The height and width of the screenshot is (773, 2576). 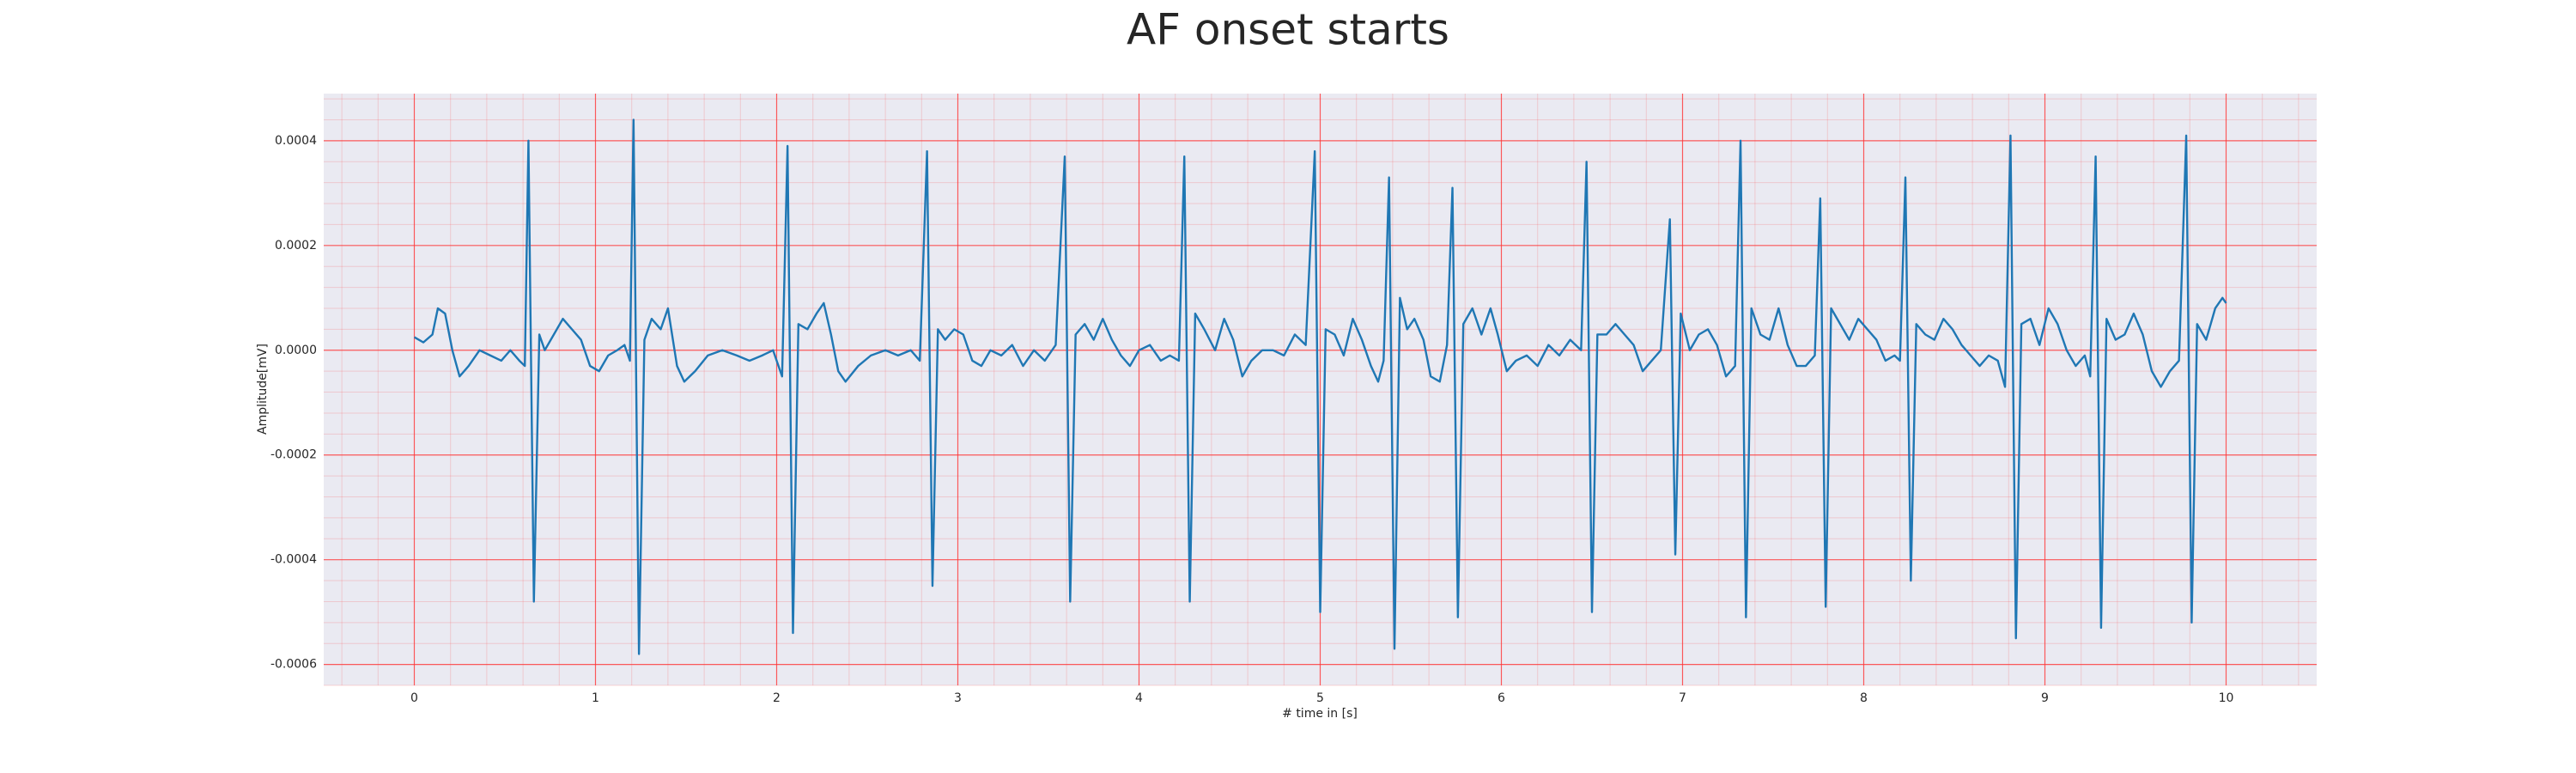 What do you see at coordinates (1320, 714) in the screenshot?
I see `x-axis-label: # time in [s]` at bounding box center [1320, 714].